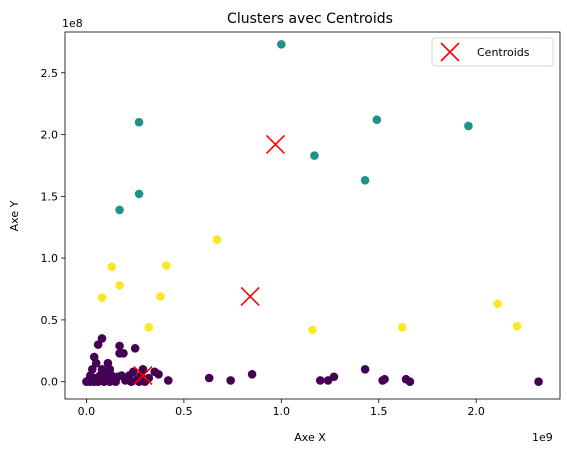 Image resolution: width=567 pixels, height=455 pixels. Describe the element at coordinates (50, 320) in the screenshot. I see `y-tick-label: 0.5` at that location.